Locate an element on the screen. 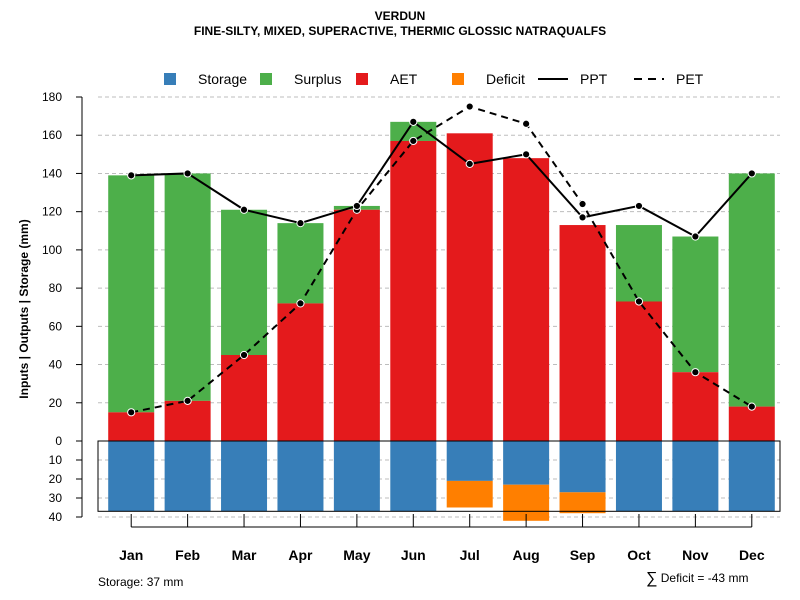  storage-note: Storage: 37 mm is located at coordinates (141, 582).